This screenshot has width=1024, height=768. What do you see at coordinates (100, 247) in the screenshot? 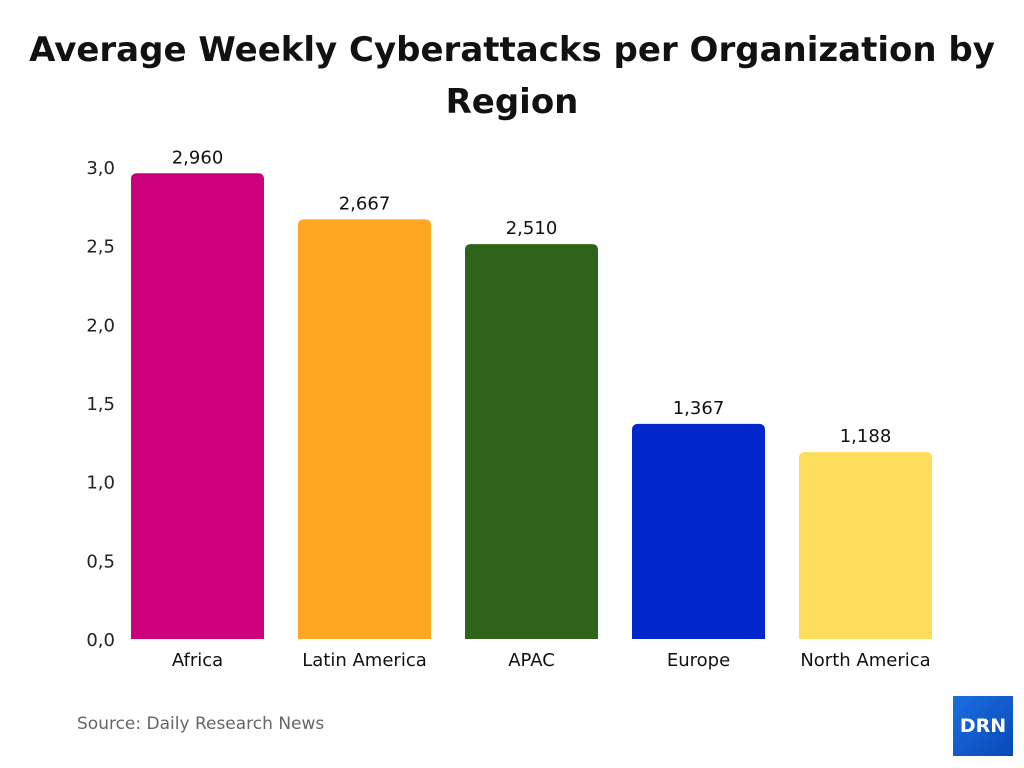
I see `y-tick-label: 2,5` at bounding box center [100, 247].